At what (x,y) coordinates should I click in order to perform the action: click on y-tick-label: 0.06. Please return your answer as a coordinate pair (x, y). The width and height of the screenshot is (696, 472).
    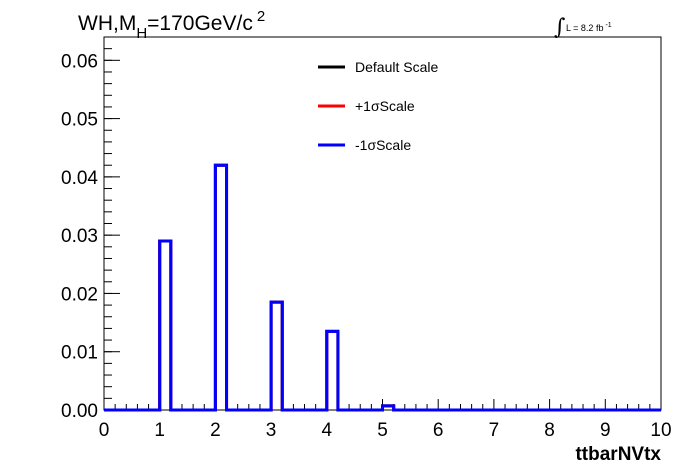
    Looking at the image, I should click on (79, 61).